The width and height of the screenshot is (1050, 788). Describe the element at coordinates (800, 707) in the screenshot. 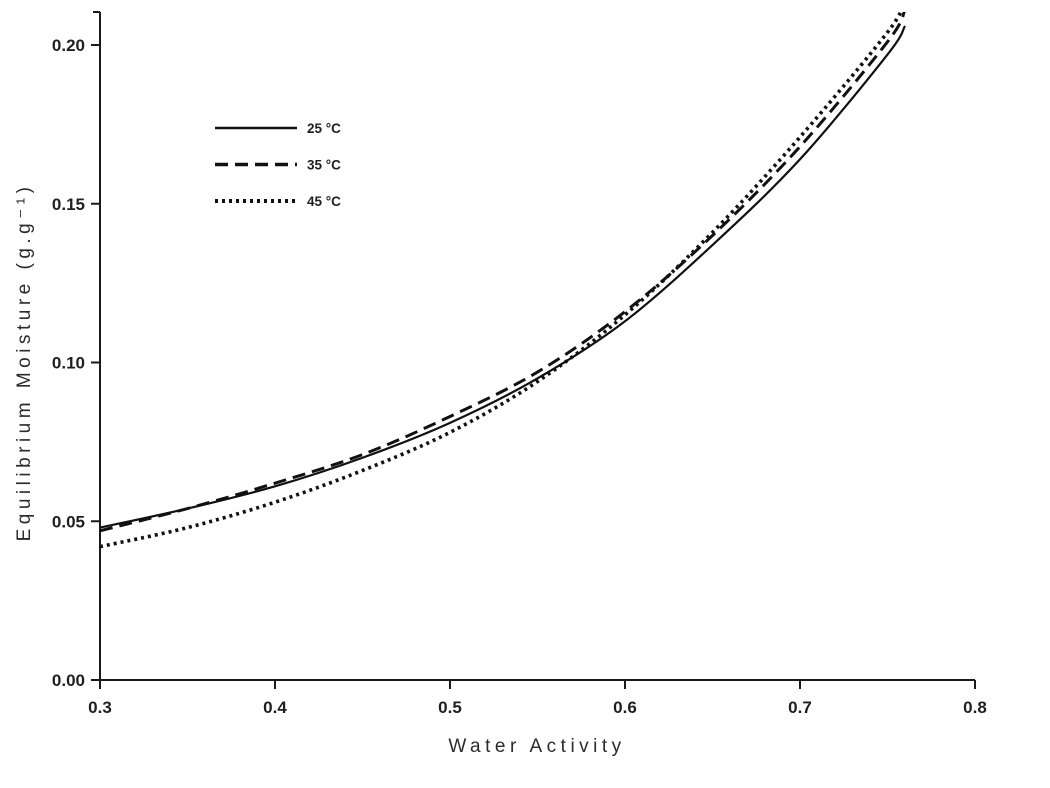

I see `x-tick-label: 0.7` at that location.